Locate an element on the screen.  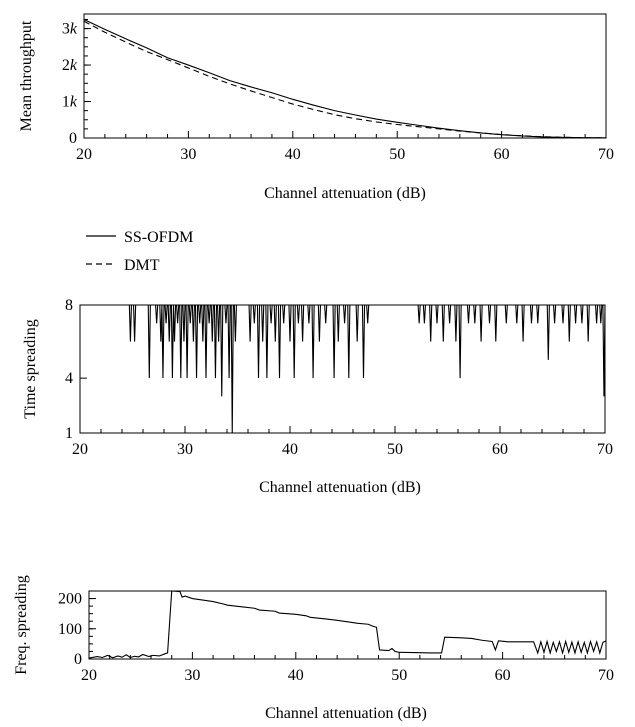
throughput-series-dmt is located at coordinates (345, 79).